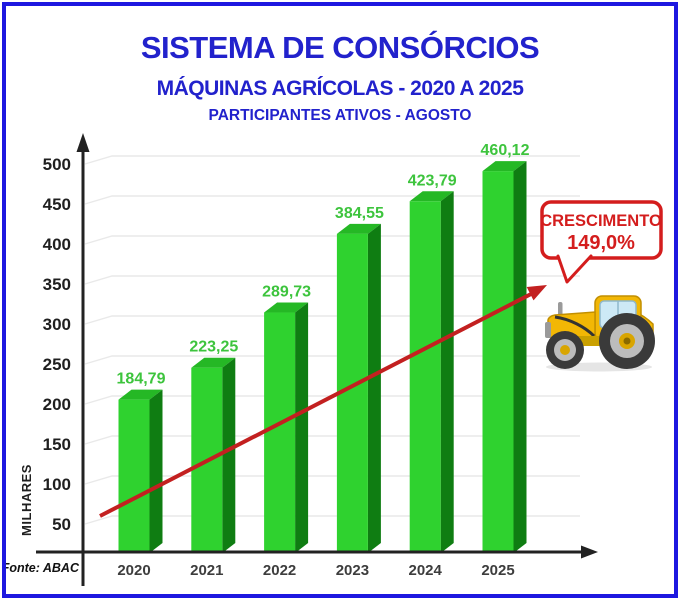  I want to click on y-tick-label: 200, so click(57, 404).